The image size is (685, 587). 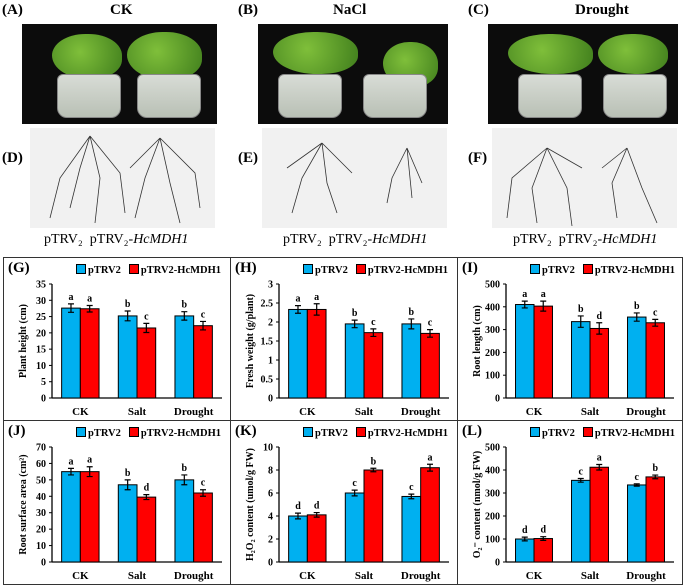 What do you see at coordinates (43, 399) in the screenshot?
I see `y-tick-label: 0` at bounding box center [43, 399].